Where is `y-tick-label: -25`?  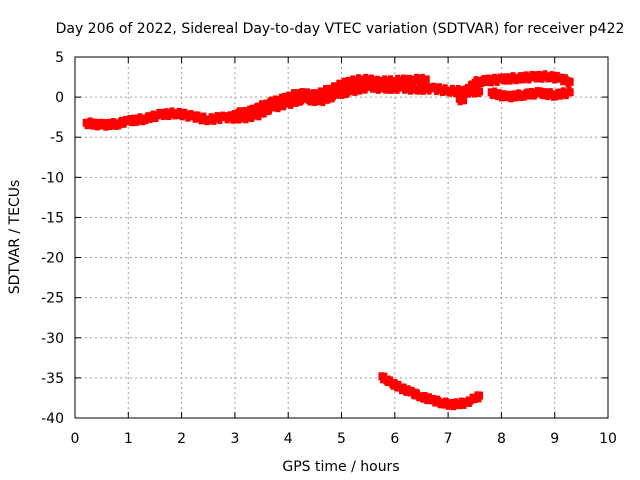
y-tick-label: -25 is located at coordinates (52, 299).